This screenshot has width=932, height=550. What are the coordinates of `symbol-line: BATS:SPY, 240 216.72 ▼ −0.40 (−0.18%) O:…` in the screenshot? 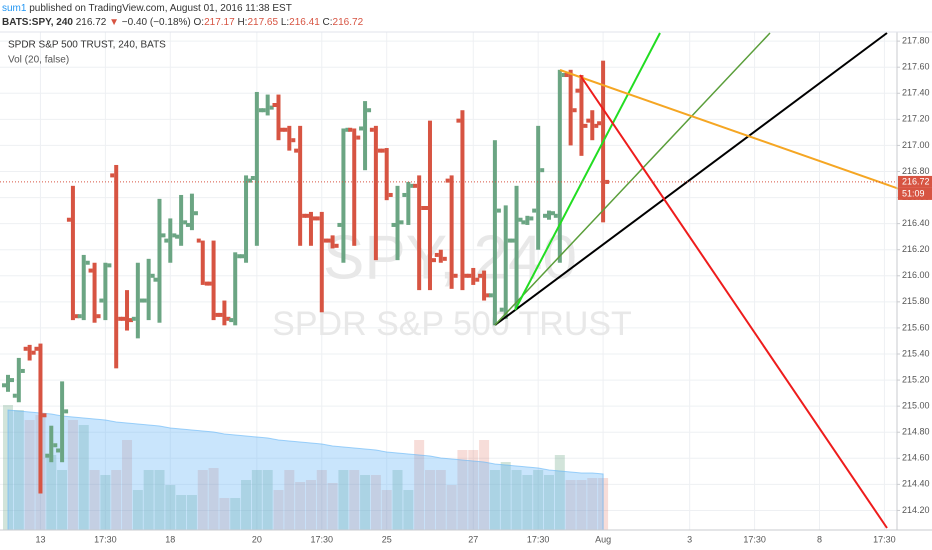 It's located at (183, 22).